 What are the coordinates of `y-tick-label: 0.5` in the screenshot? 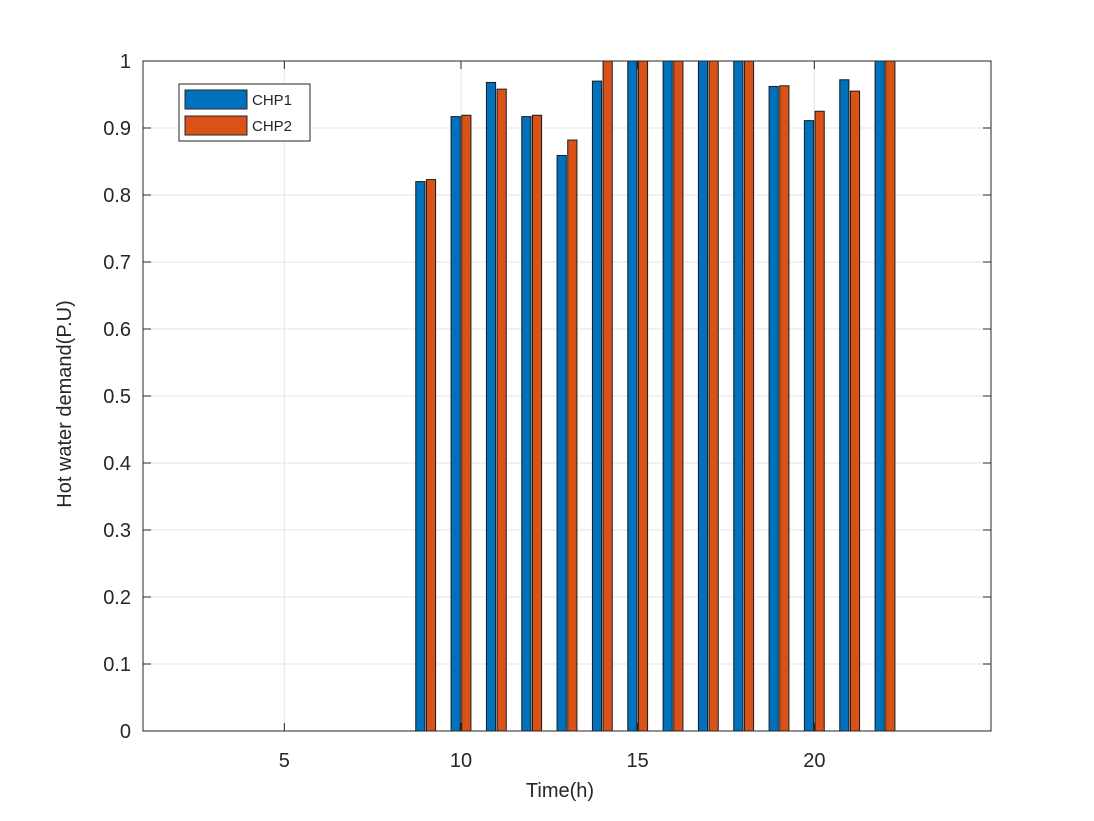 It's located at (117, 397).